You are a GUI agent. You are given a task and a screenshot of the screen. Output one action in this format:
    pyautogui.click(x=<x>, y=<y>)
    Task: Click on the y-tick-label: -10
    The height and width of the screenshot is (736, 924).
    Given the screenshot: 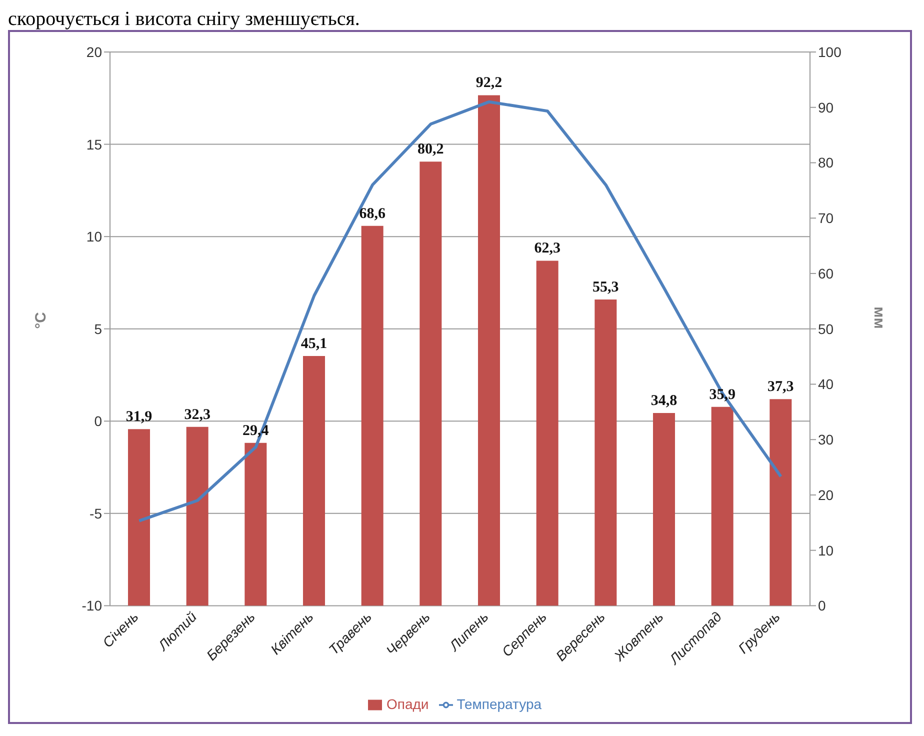 What is the action you would take?
    pyautogui.click(x=92, y=606)
    